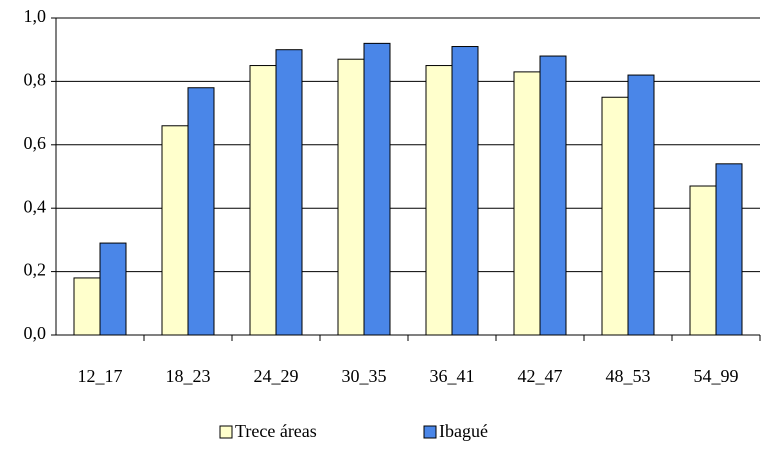 This screenshot has width=761, height=451. What do you see at coordinates (276, 376) in the screenshot?
I see `x-tick-label: 24_29` at bounding box center [276, 376].